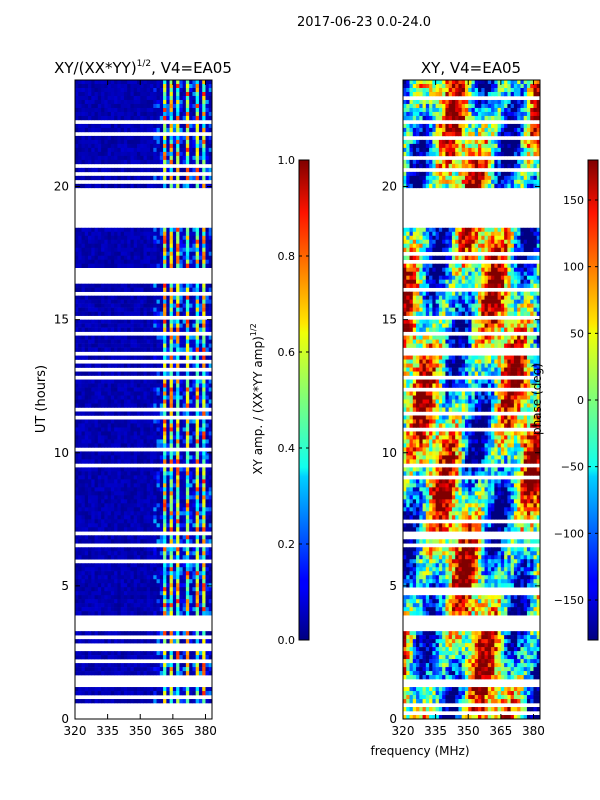 The image size is (600, 800). What do you see at coordinates (287, 640) in the screenshot?
I see `left-colorbar-tick-label: 0.0` at bounding box center [287, 640].